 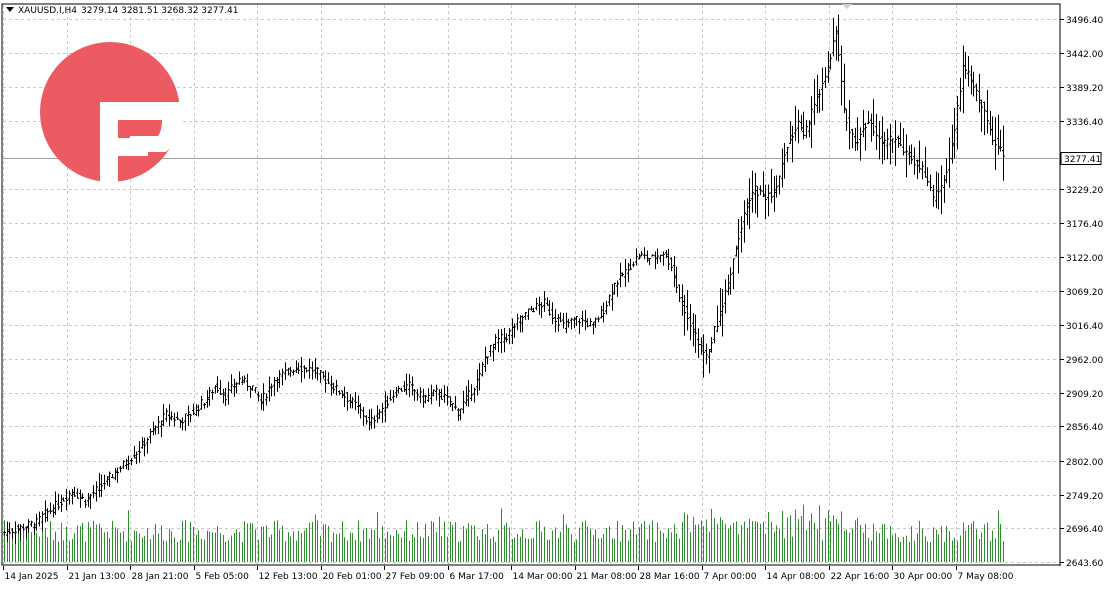 I want to click on dropdown-triangle-icon, so click(x=10, y=9).